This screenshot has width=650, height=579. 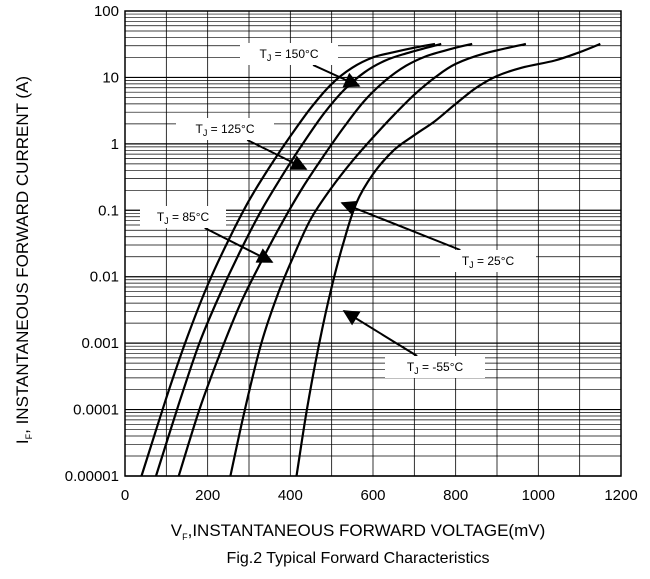 What do you see at coordinates (108, 210) in the screenshot?
I see `y-tick-label: 0.1` at bounding box center [108, 210].